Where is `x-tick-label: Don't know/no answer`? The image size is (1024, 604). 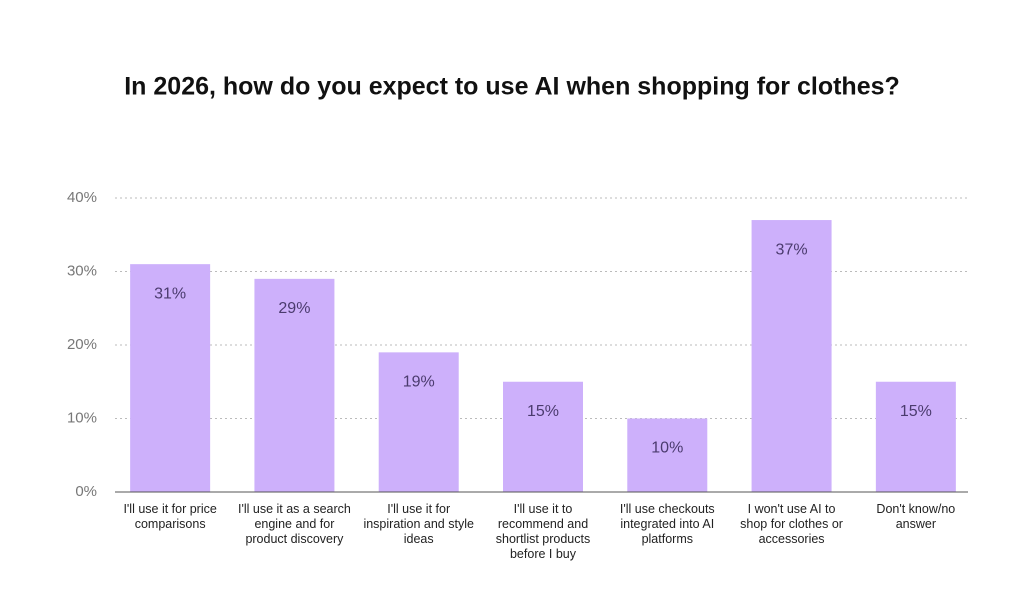
x-tick-label: Don't know/no answer is located at coordinates (916, 516).